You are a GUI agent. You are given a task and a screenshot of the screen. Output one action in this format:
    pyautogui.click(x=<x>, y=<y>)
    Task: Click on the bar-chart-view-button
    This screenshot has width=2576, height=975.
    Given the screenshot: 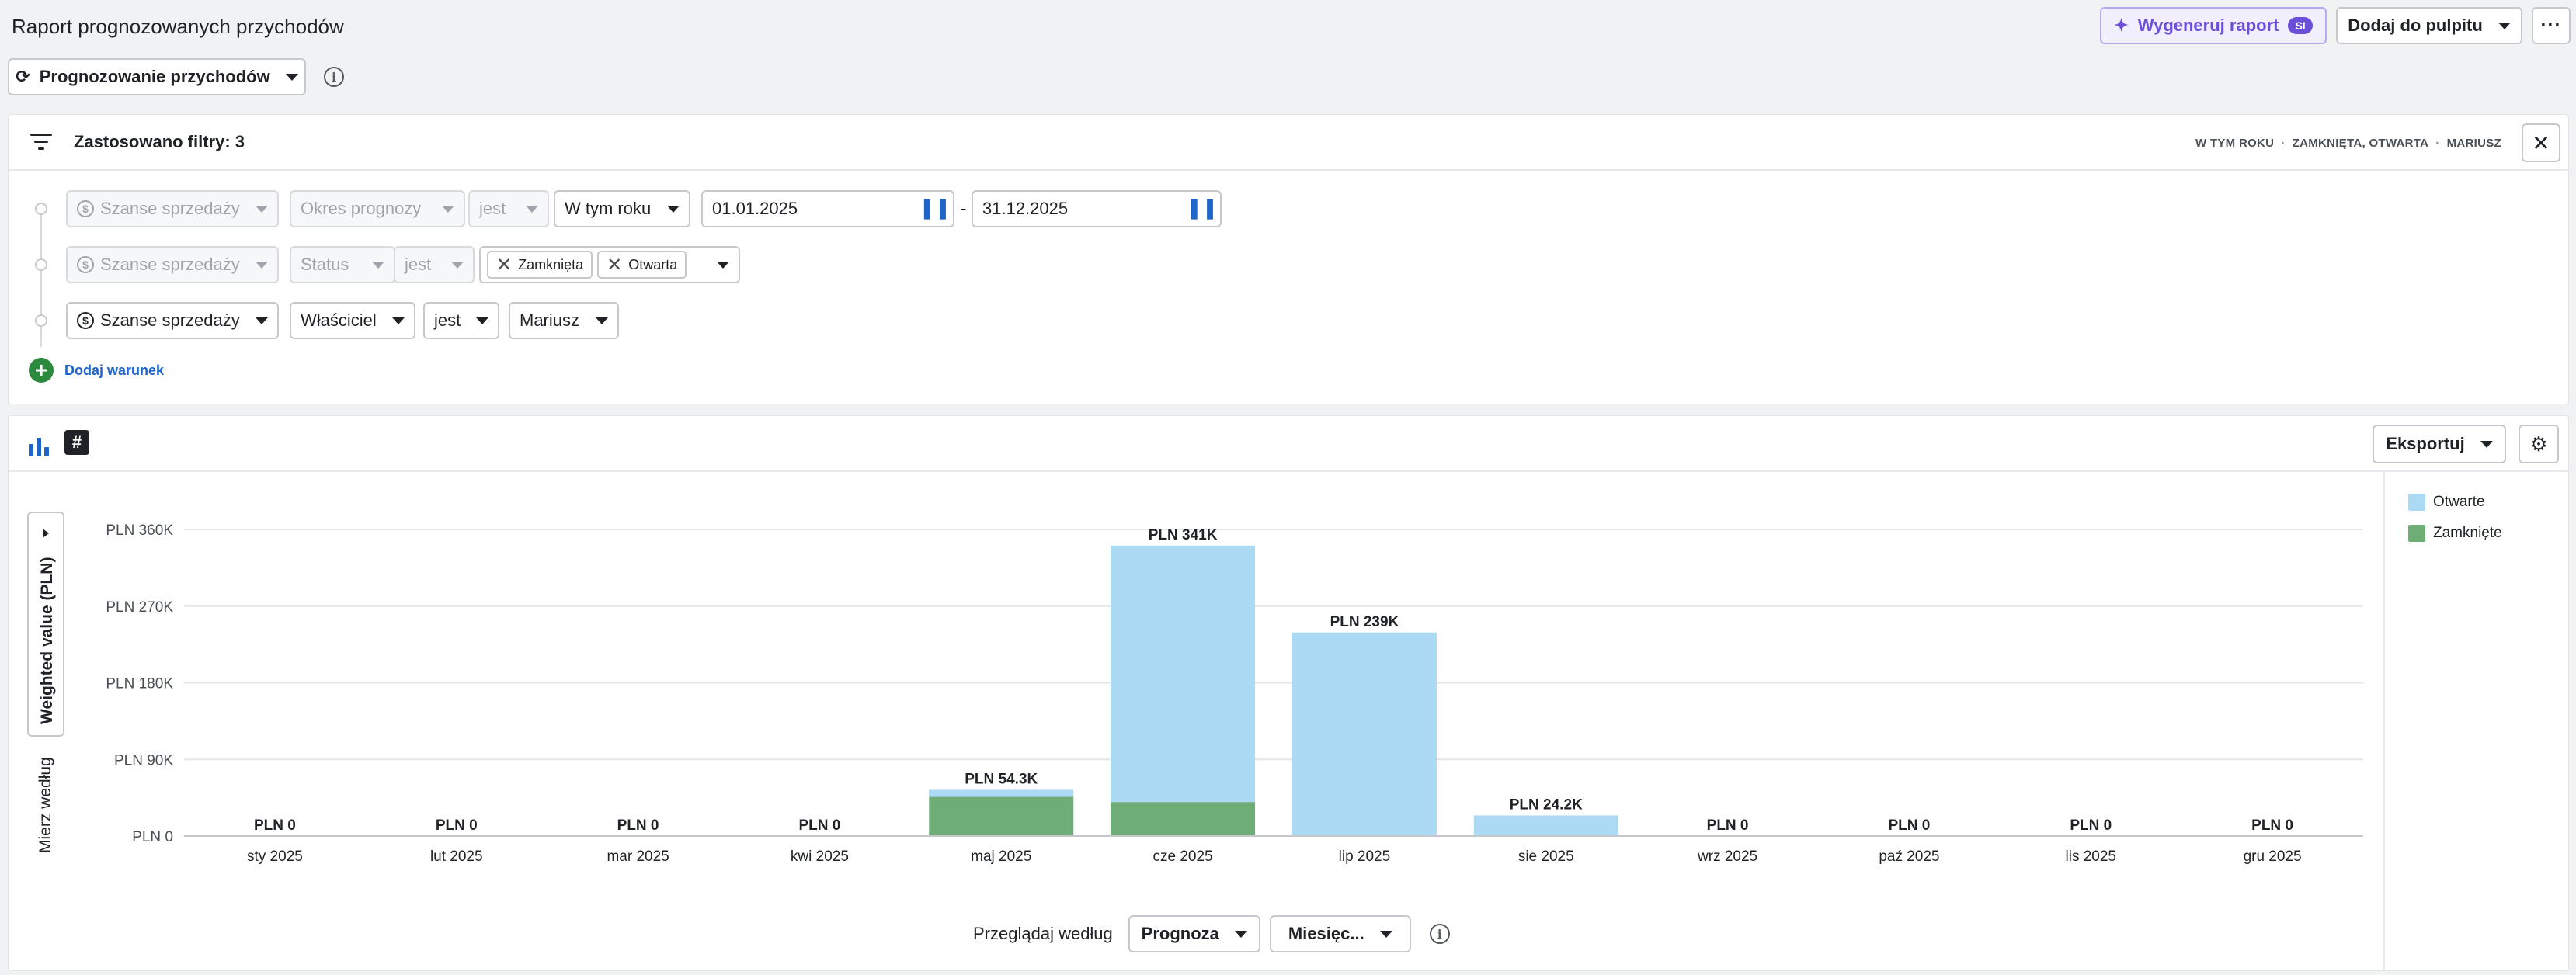 What is the action you would take?
    pyautogui.click(x=39, y=443)
    